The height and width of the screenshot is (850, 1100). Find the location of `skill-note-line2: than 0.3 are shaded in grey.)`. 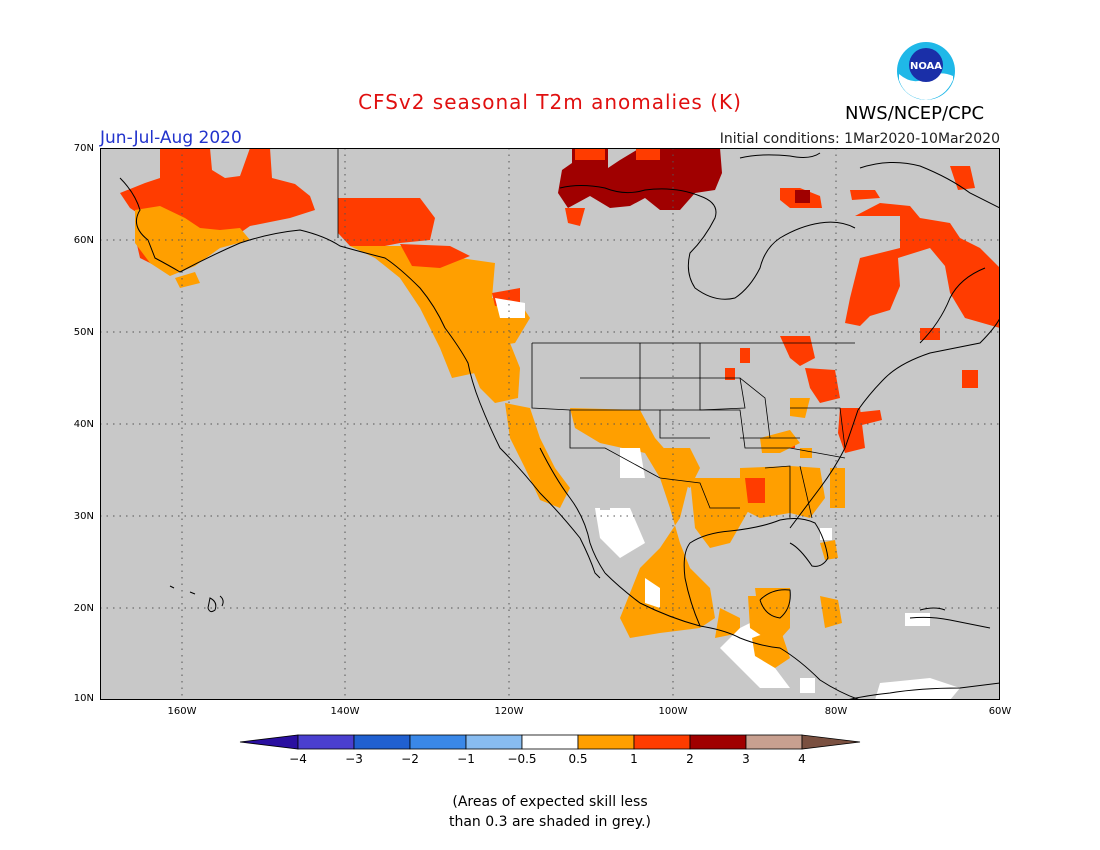

skill-note-line2: than 0.3 are shaded in grey.) is located at coordinates (549, 822).